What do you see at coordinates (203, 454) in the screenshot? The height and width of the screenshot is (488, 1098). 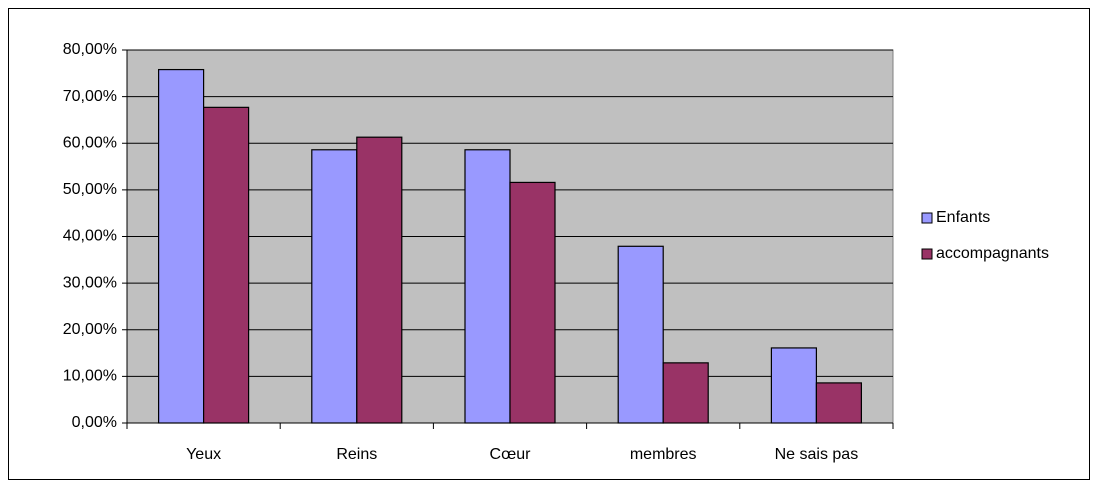 I see `x-tick-label: Yeux` at bounding box center [203, 454].